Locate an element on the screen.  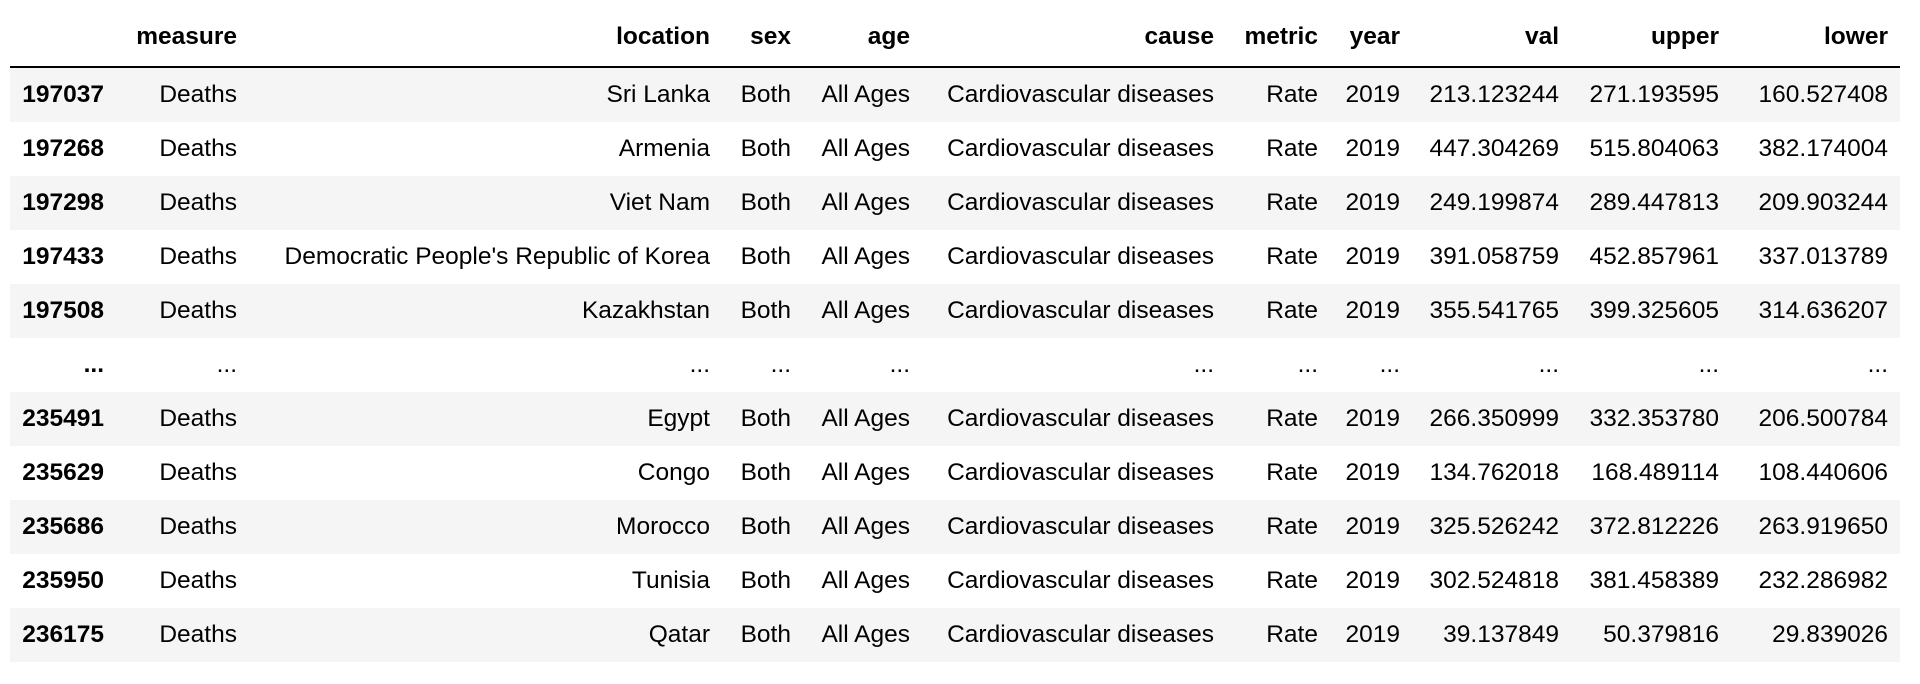
cell-location: Tunisia is located at coordinates (670, 580).